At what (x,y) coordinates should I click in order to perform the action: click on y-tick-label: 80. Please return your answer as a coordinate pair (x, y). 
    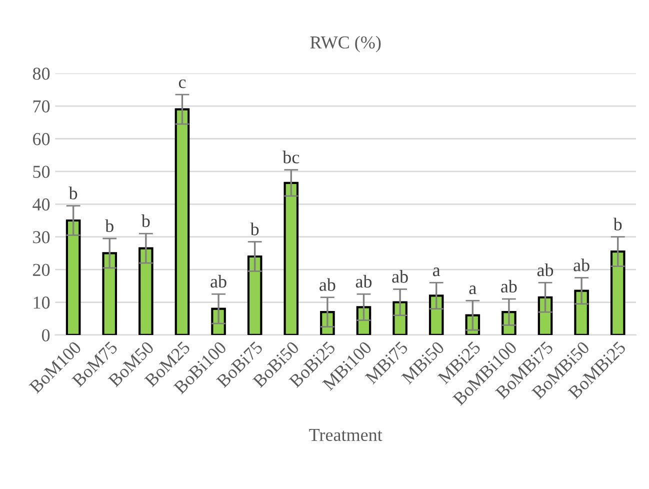
    Looking at the image, I should click on (41, 74).